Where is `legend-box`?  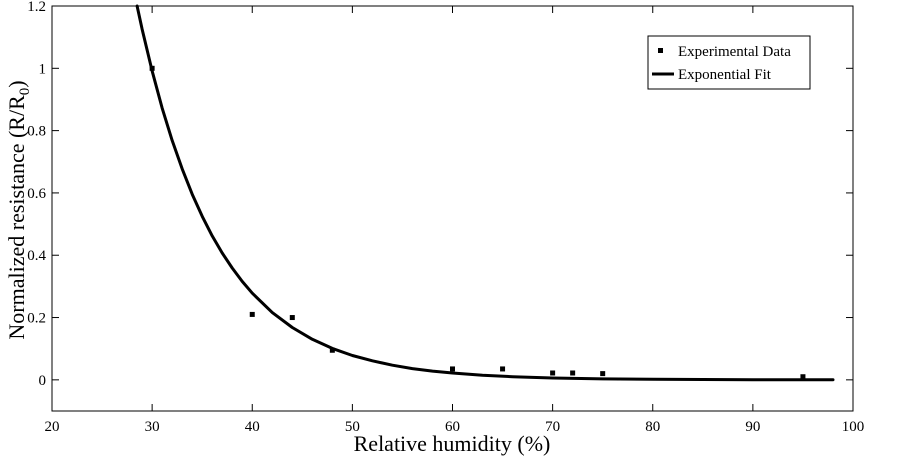 legend-box is located at coordinates (729, 62).